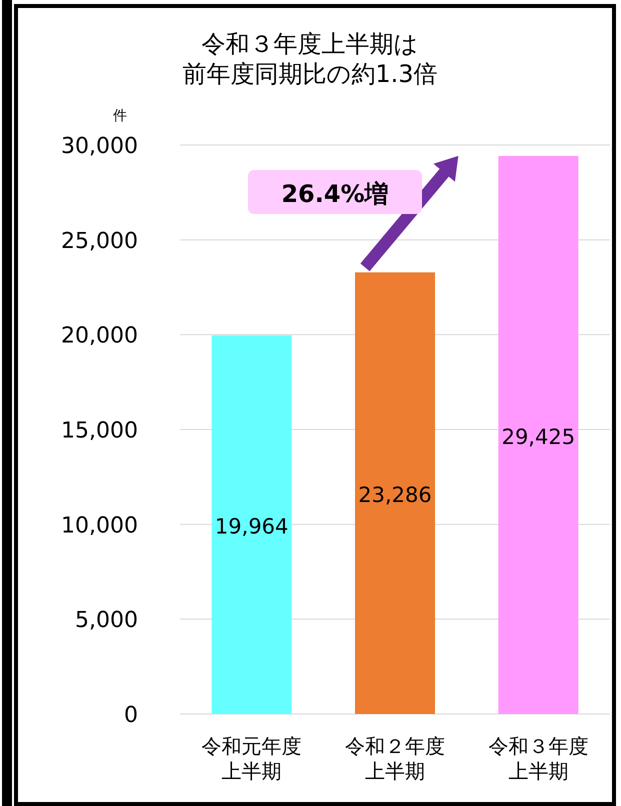 This screenshot has height=806, width=621. I want to click on data-label: 29,425, so click(539, 436).